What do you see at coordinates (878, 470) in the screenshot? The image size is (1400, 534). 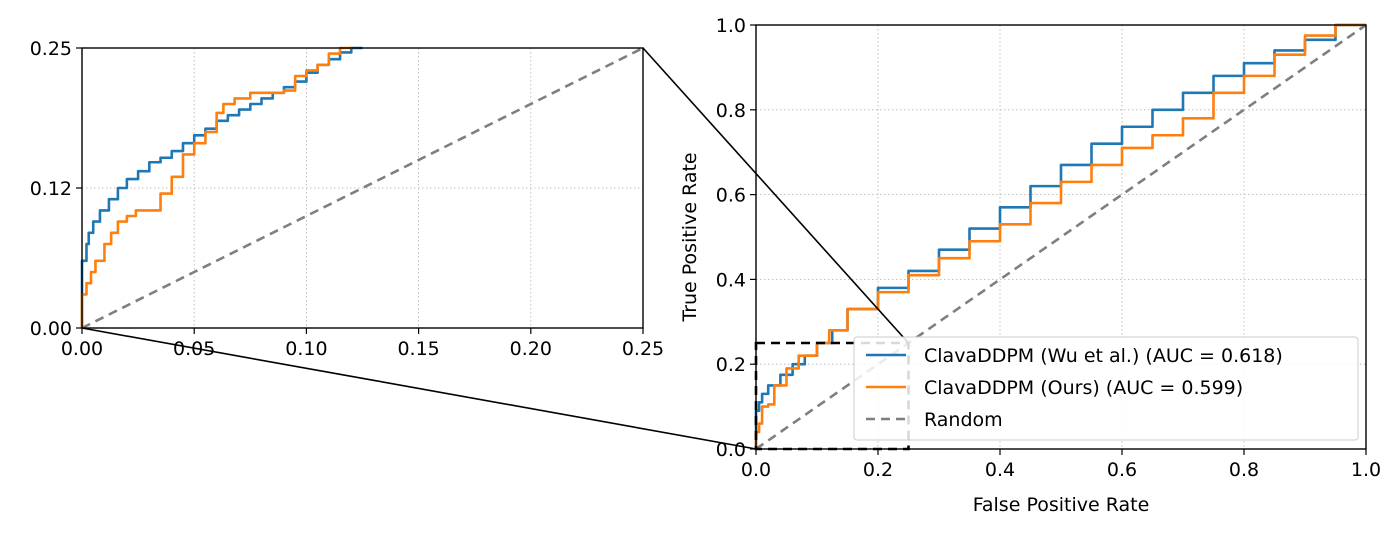 I see `x-tick-label: 0.2` at bounding box center [878, 470].